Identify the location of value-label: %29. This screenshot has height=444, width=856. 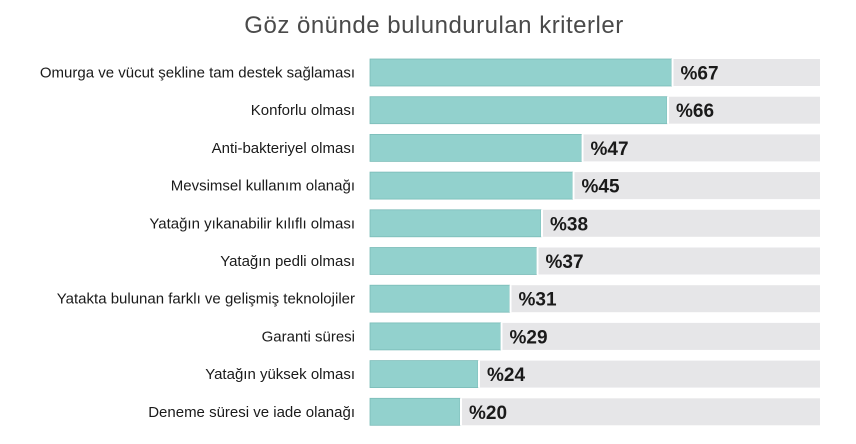
(529, 337).